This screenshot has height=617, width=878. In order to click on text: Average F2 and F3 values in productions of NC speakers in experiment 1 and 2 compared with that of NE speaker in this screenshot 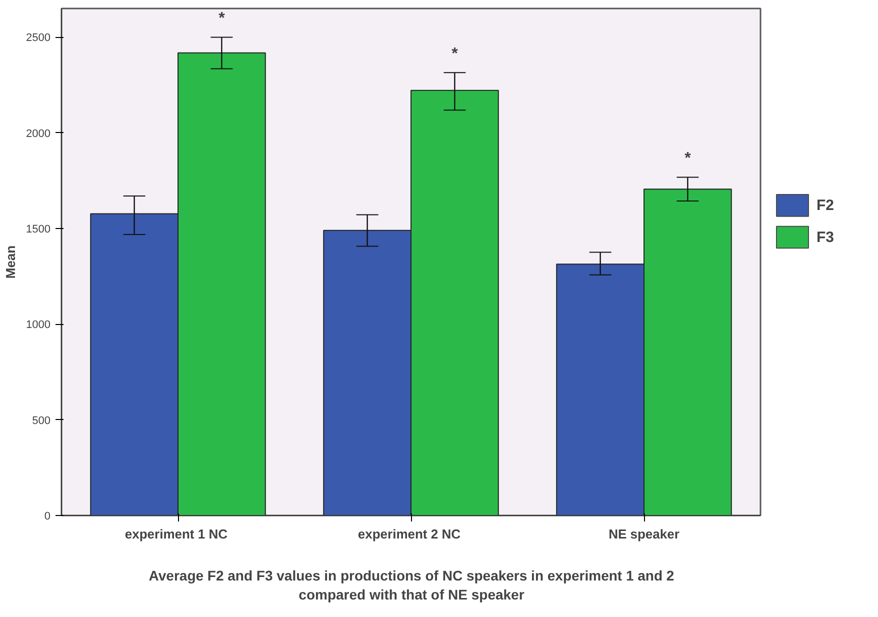, I will do `click(411, 585)`.